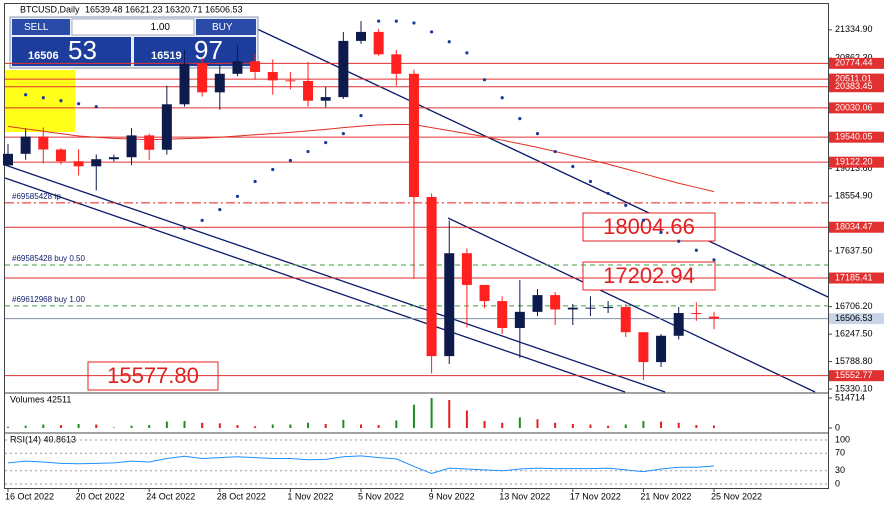  I want to click on y-tick-label: 100, so click(842, 439).